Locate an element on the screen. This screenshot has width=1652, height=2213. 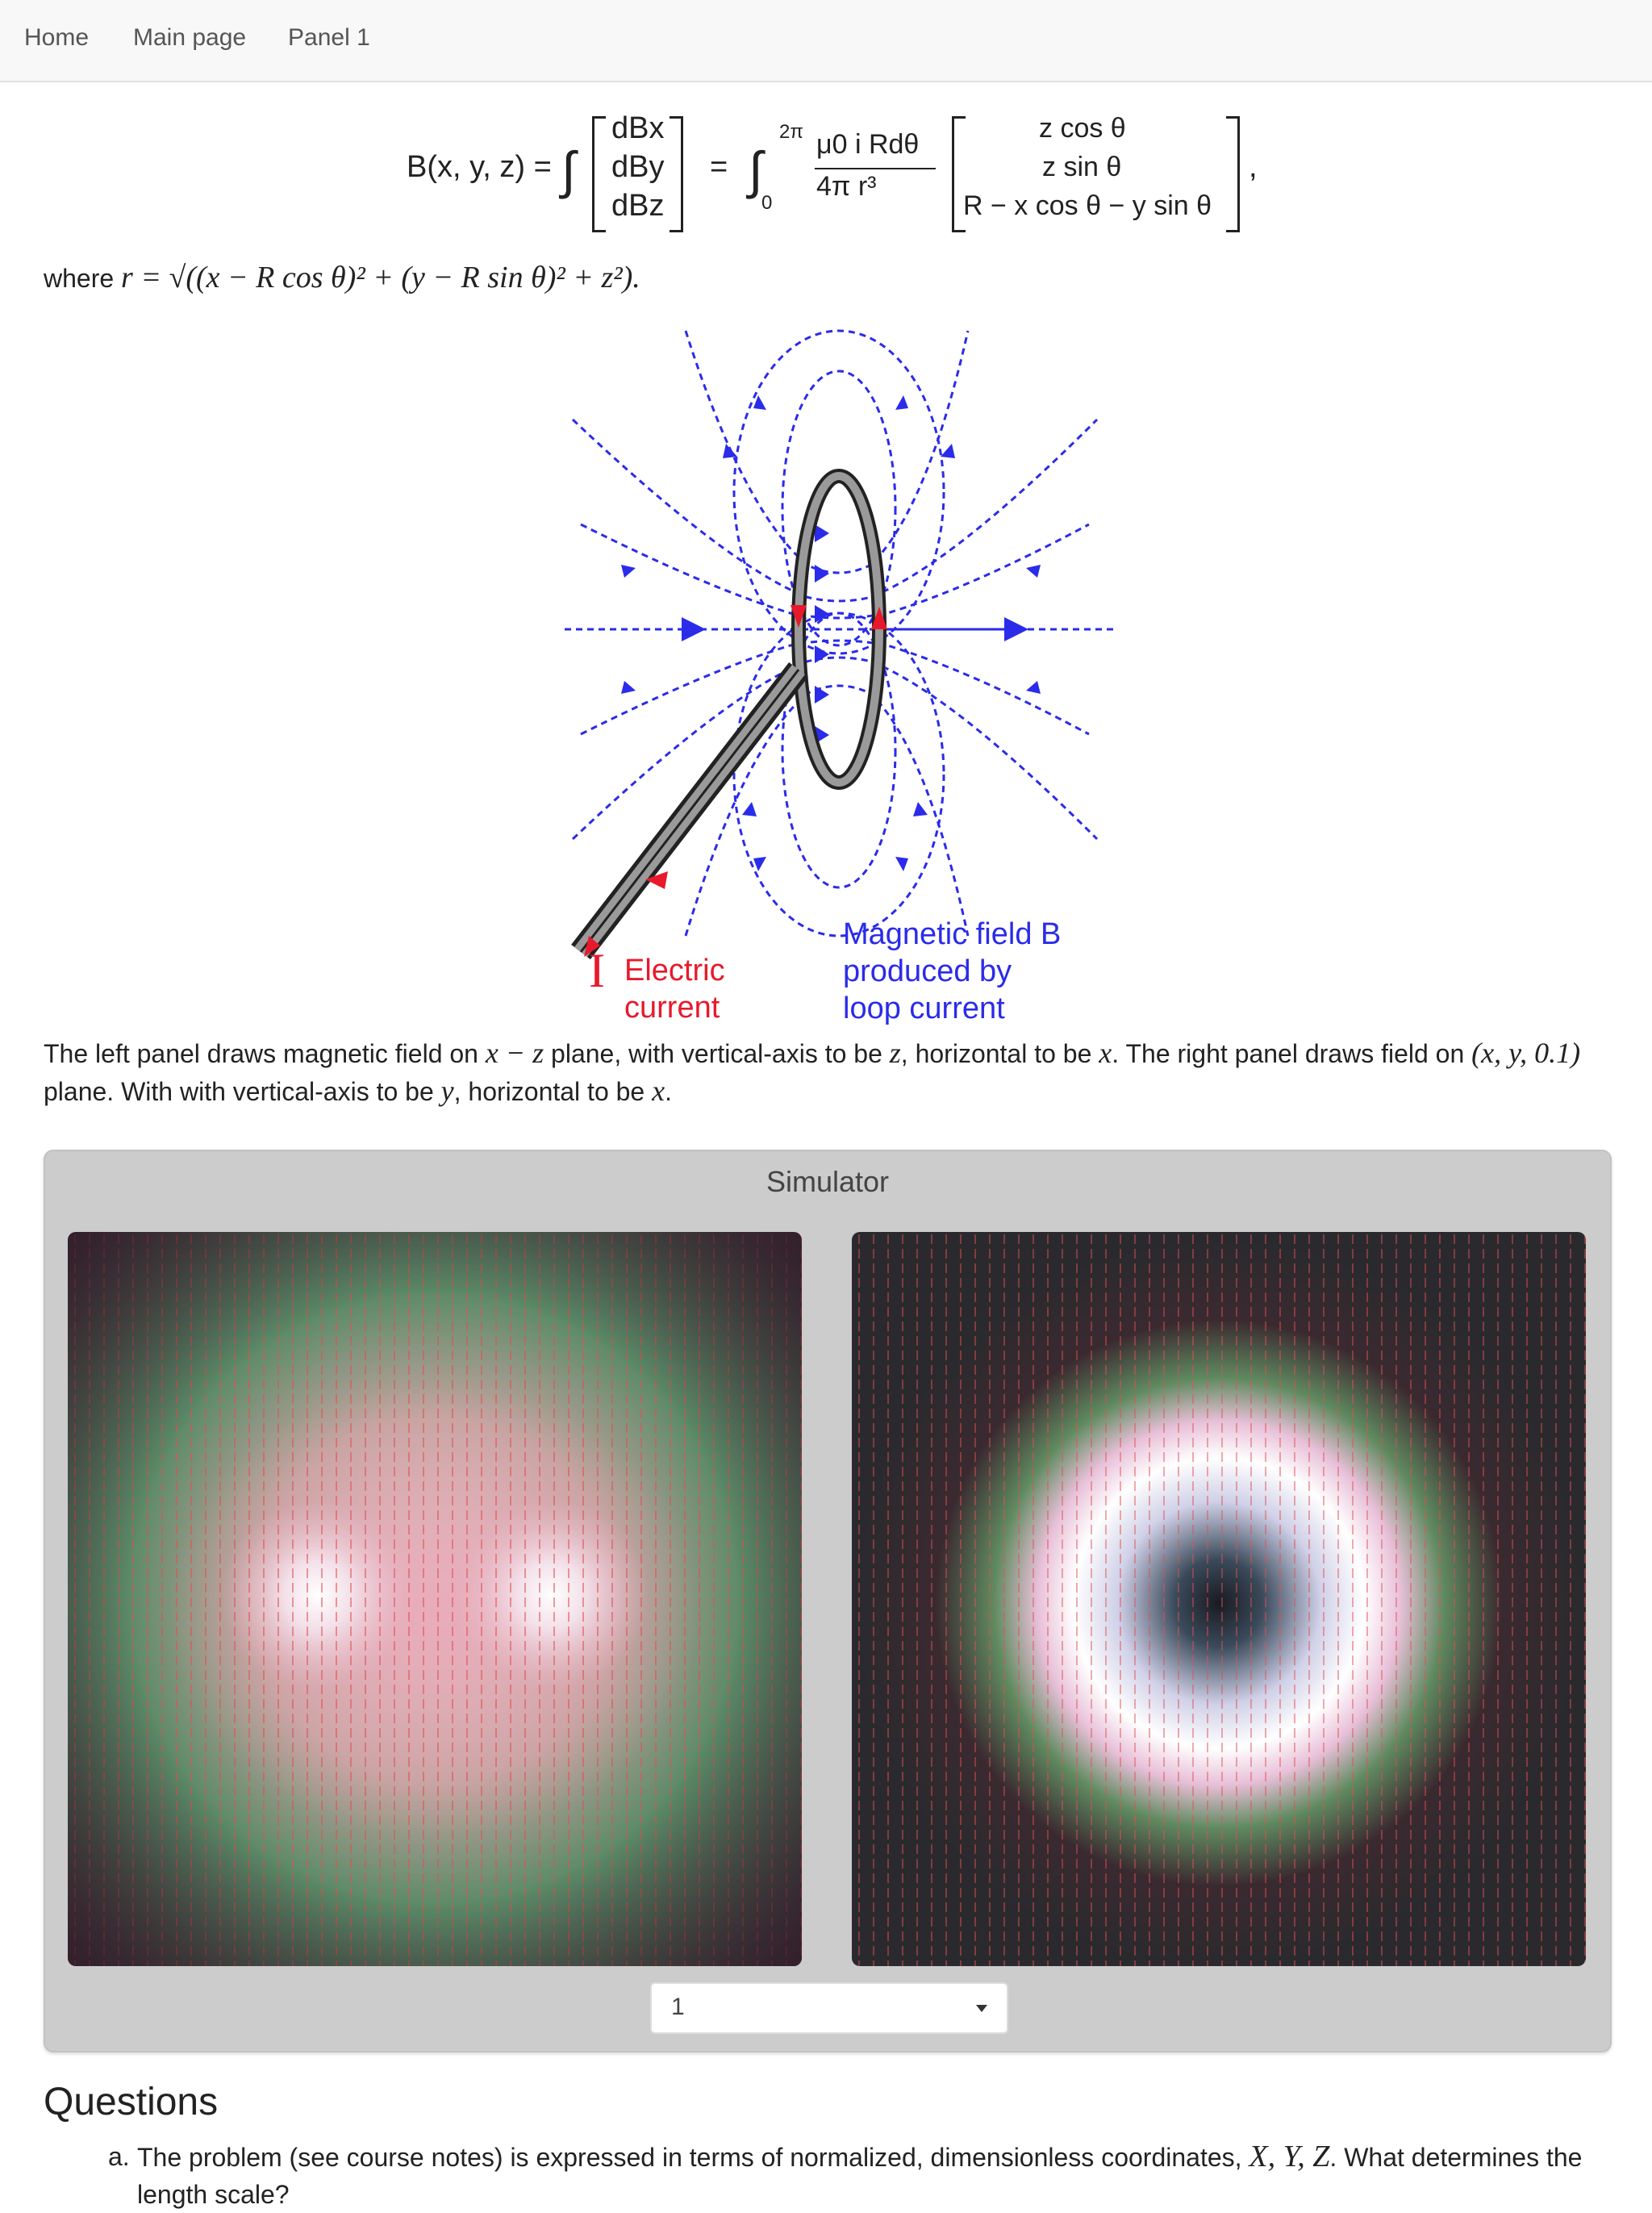
rhs-bracket-right is located at coordinates (1233, 174).